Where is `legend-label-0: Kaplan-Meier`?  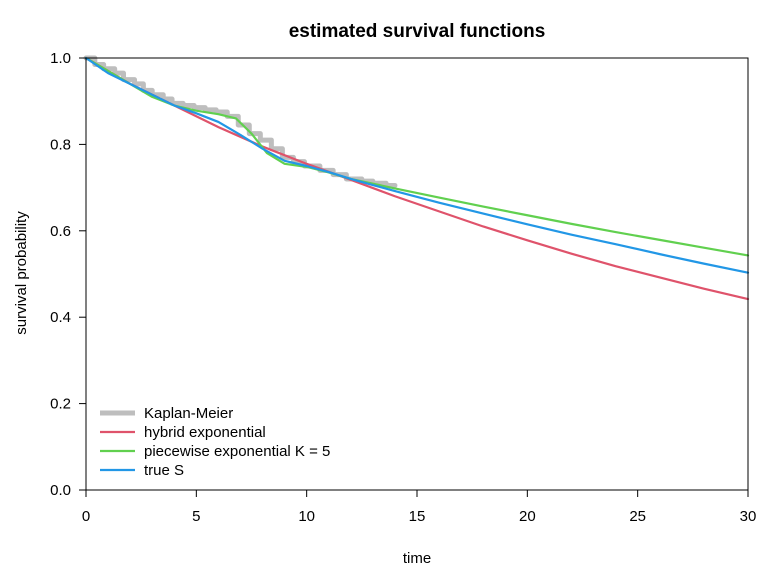 legend-label-0: Kaplan-Meier is located at coordinates (188, 413).